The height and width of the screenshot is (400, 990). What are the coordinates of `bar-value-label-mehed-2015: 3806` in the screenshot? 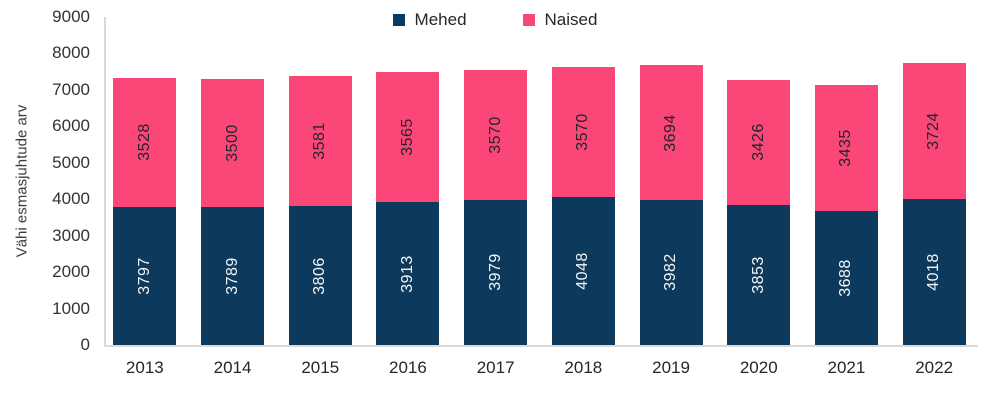 It's located at (320, 275).